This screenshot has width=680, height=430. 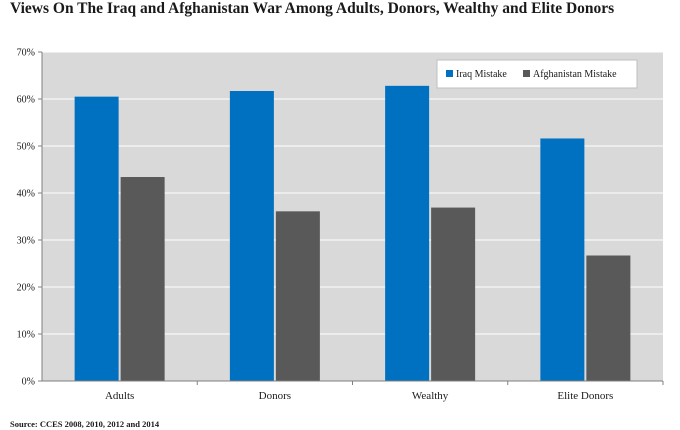 What do you see at coordinates (26, 194) in the screenshot?
I see `y-tick-label: 40%` at bounding box center [26, 194].